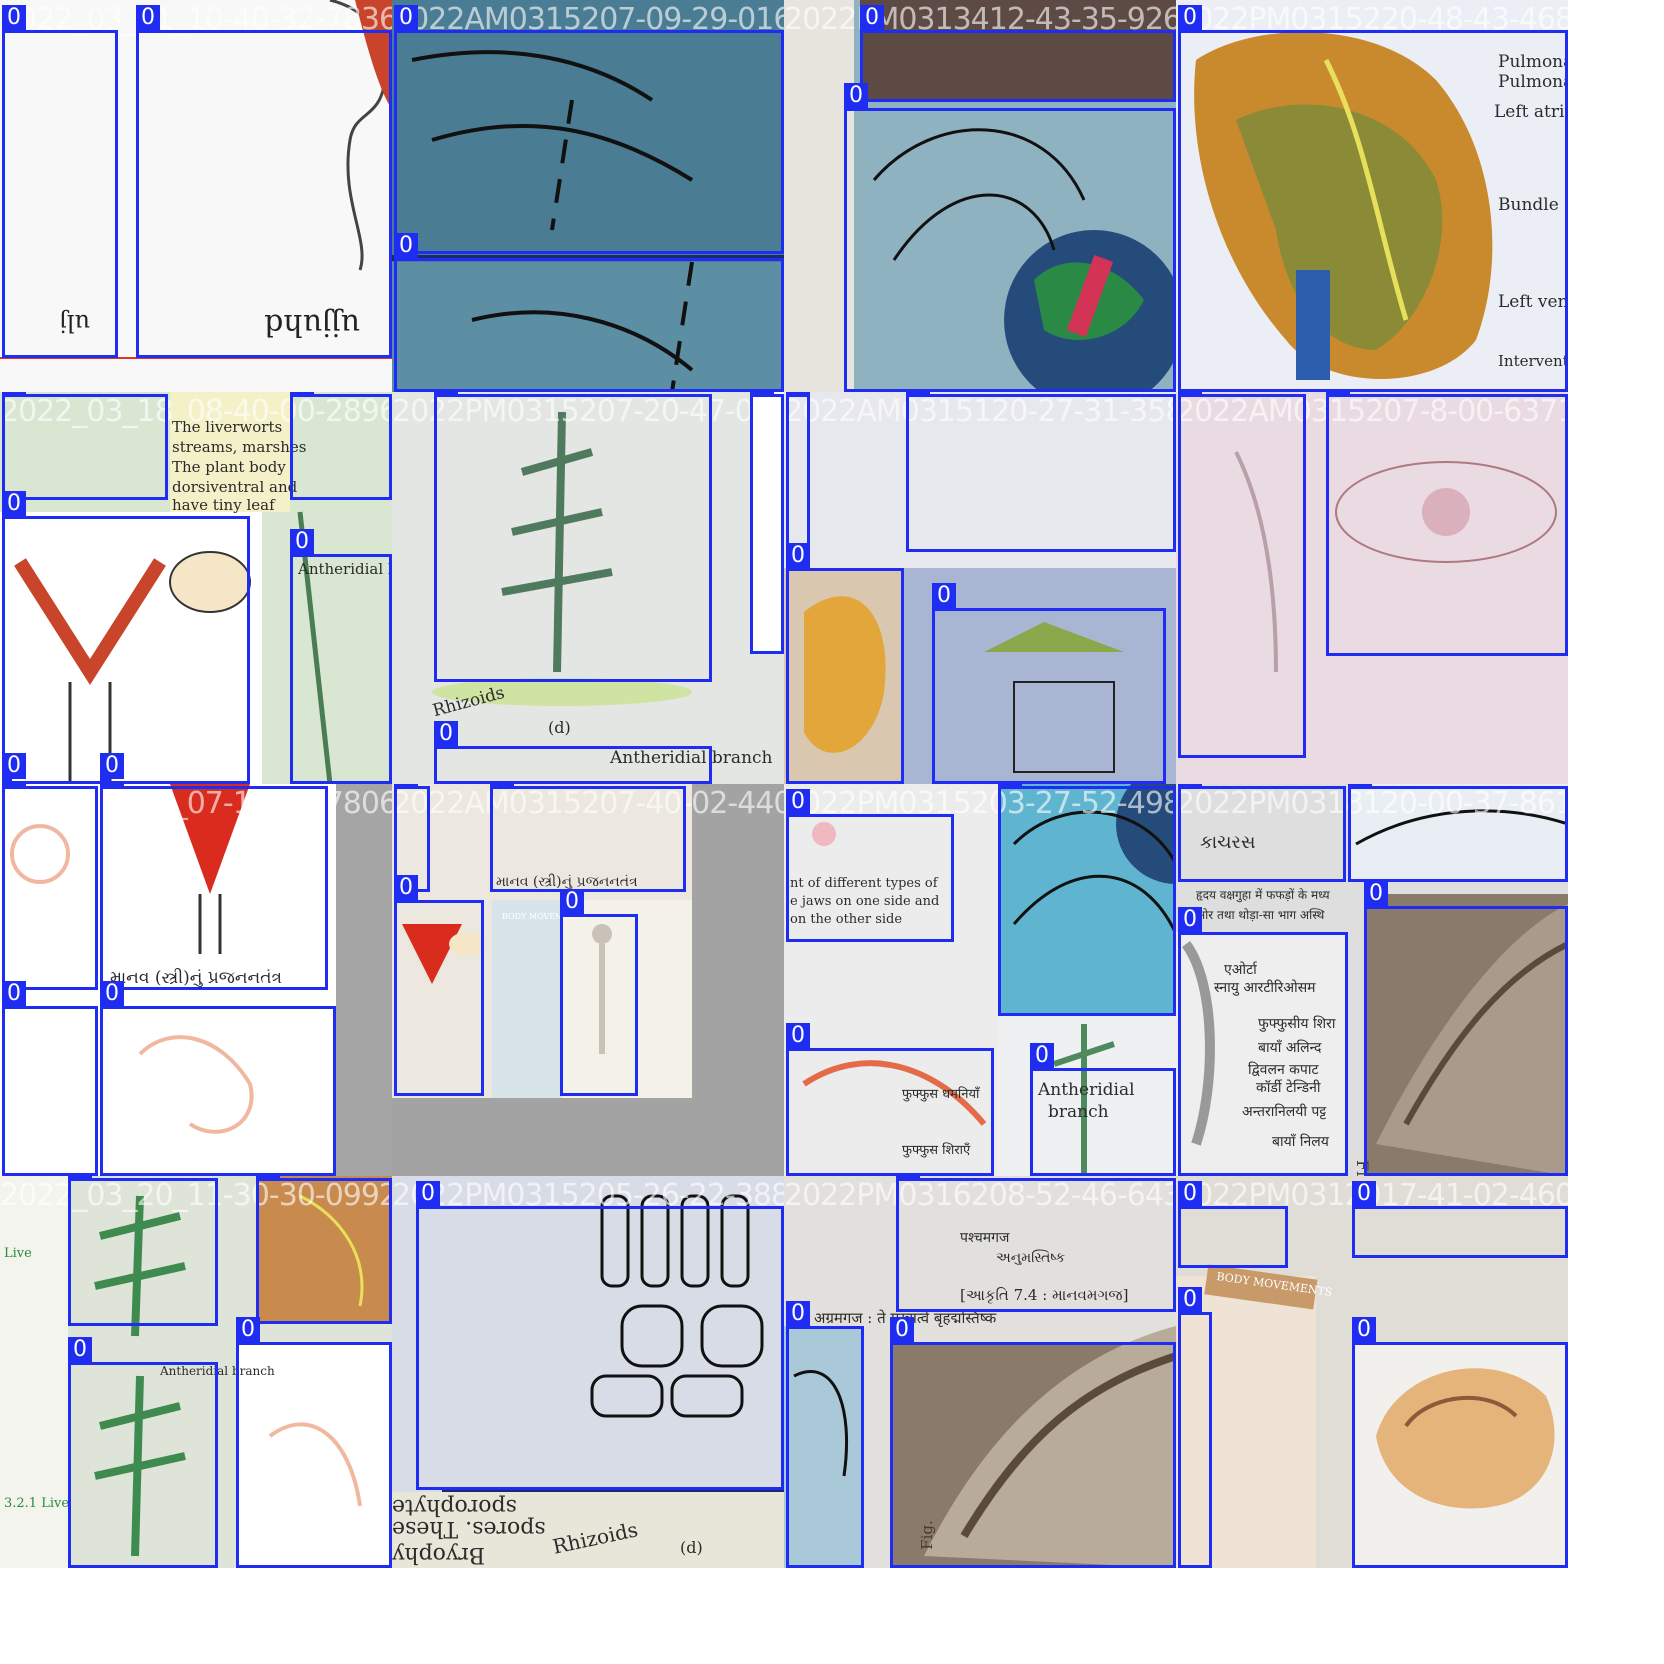 The width and height of the screenshot is (1664, 1664). What do you see at coordinates (18, 1253) in the screenshot?
I see `diagram-label: Live` at bounding box center [18, 1253].